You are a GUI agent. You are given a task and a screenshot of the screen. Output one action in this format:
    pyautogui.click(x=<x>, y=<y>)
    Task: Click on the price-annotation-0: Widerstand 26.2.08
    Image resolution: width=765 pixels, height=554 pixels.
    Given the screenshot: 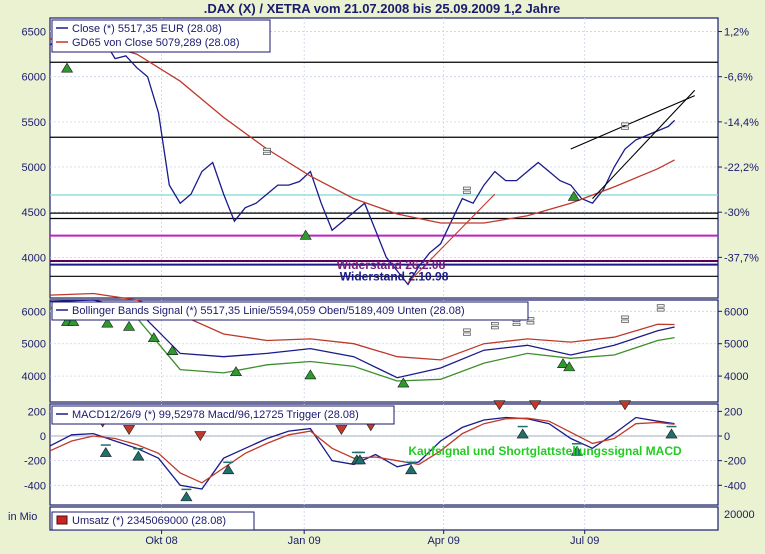 What is the action you would take?
    pyautogui.click(x=391, y=265)
    